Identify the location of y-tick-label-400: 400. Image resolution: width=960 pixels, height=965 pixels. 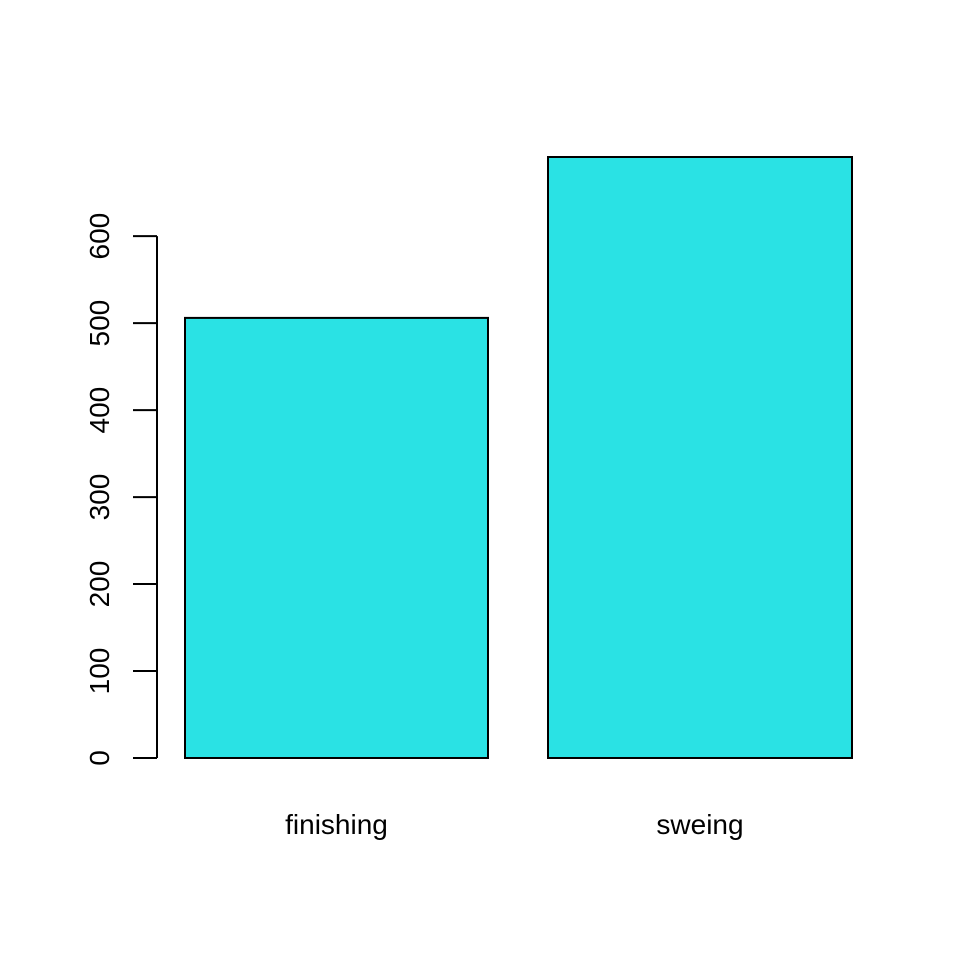
(99, 410).